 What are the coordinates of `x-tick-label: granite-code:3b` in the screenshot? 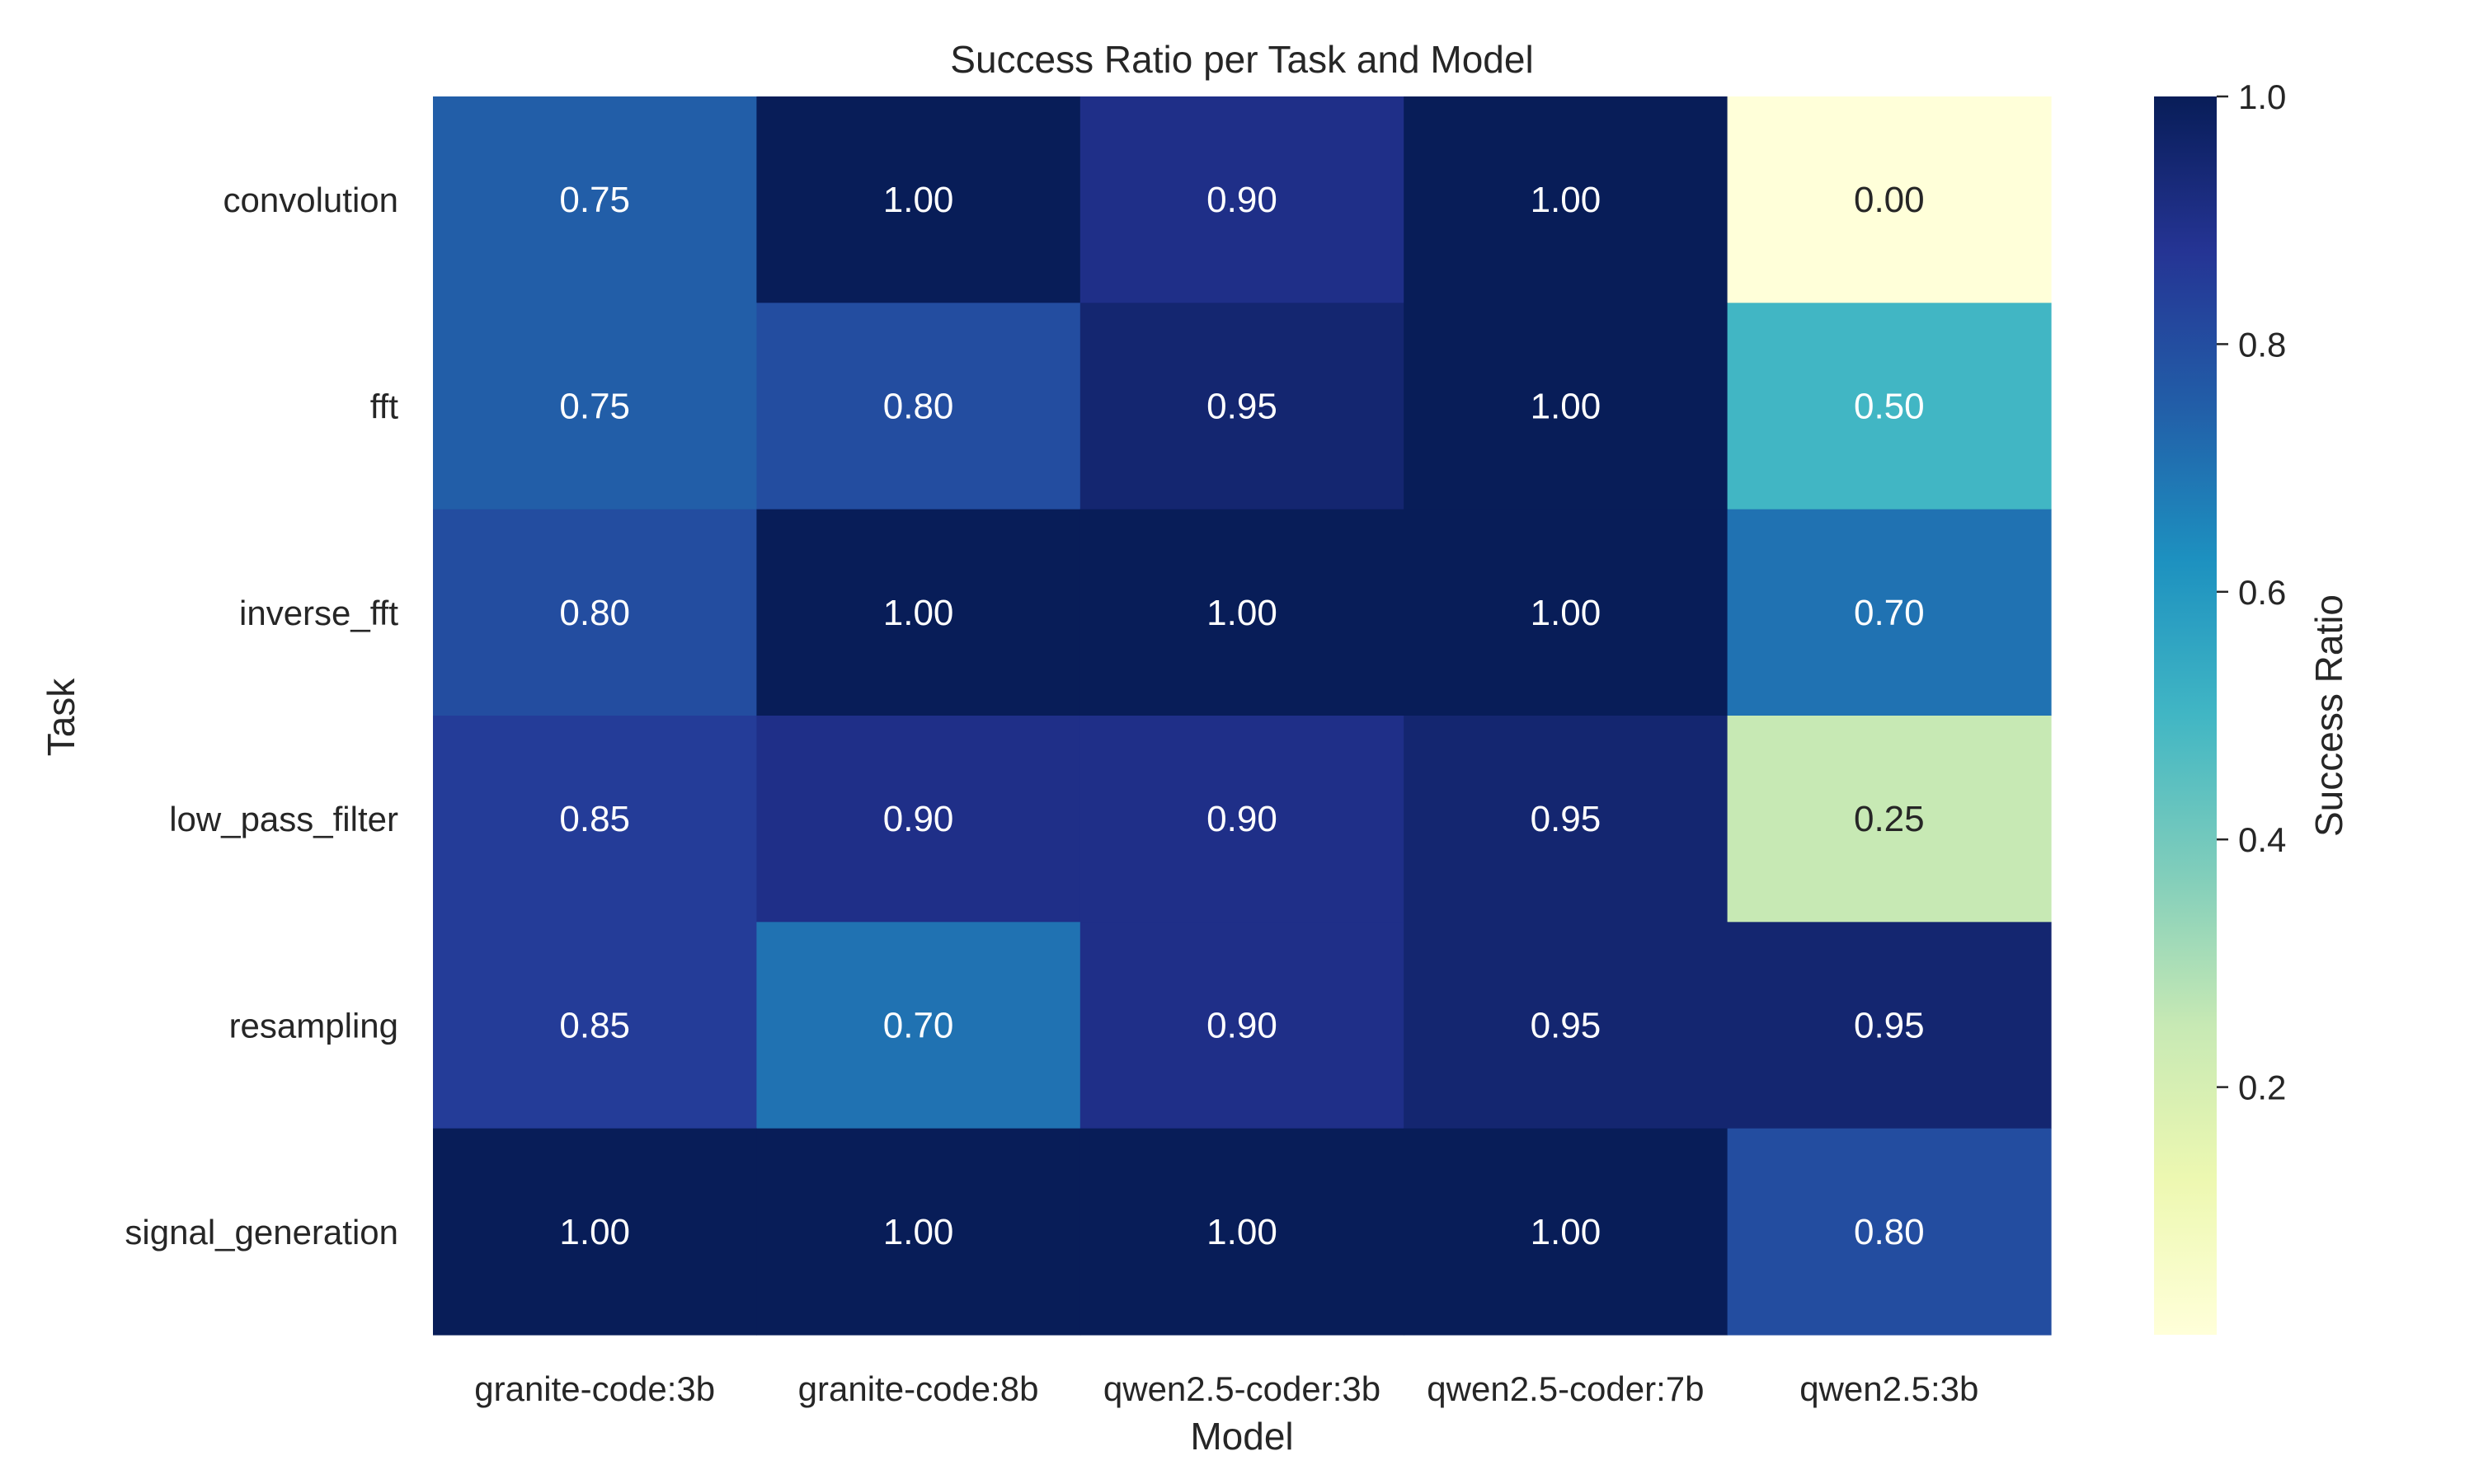 It's located at (594, 1388).